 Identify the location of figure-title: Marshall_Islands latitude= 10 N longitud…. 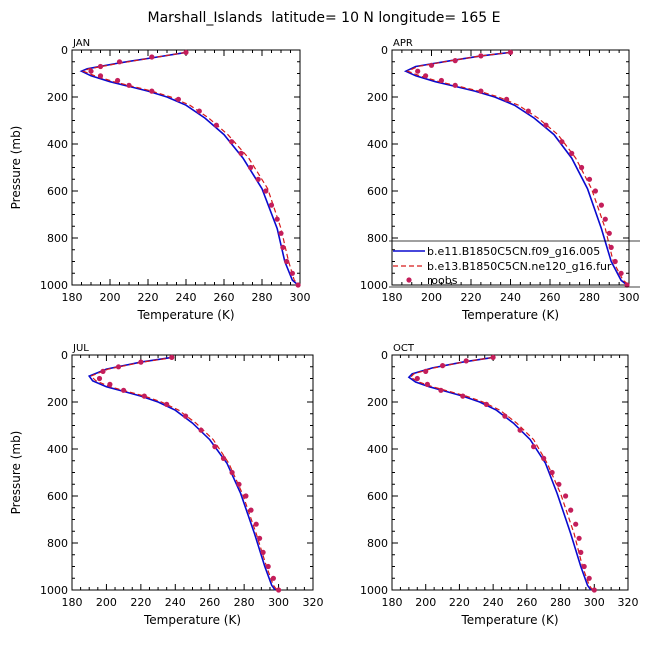
(323, 18).